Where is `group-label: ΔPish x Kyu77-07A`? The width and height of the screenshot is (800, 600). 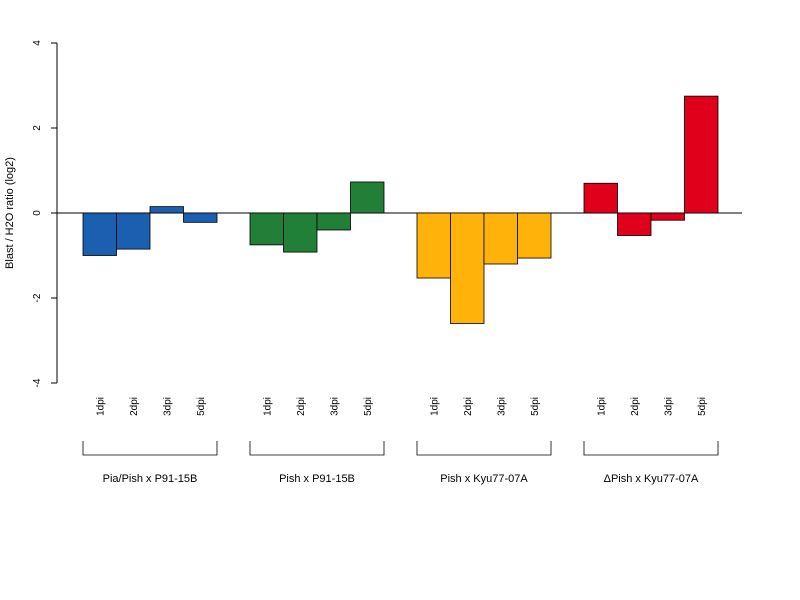 group-label: ΔPish x Kyu77-07A is located at coordinates (651, 479).